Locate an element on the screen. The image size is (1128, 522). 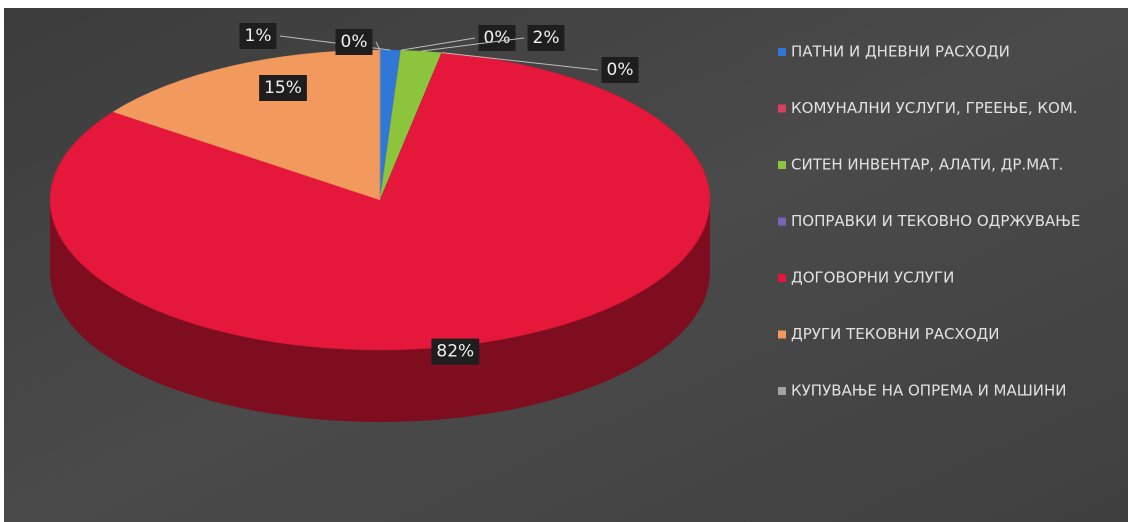
legend-label: ДРУГИ ТЕКОВНИ РАСХОДИ is located at coordinates (895, 334).